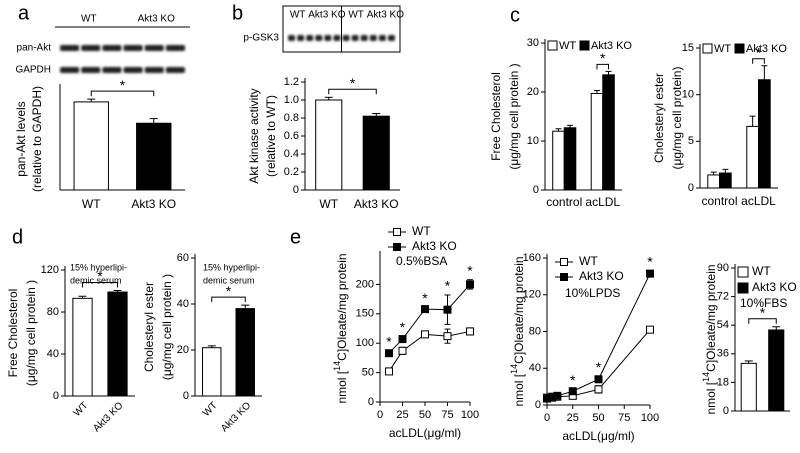  Describe the element at coordinates (421, 261) in the screenshot. I see `condition-note: 0.5%BSA` at that location.